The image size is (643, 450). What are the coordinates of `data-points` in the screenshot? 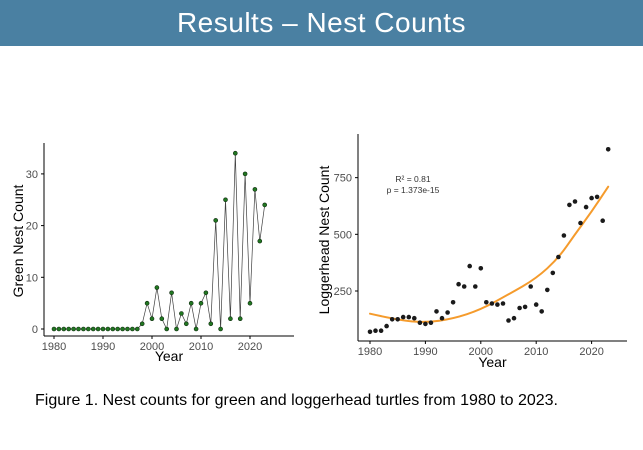 It's located at (159, 241).